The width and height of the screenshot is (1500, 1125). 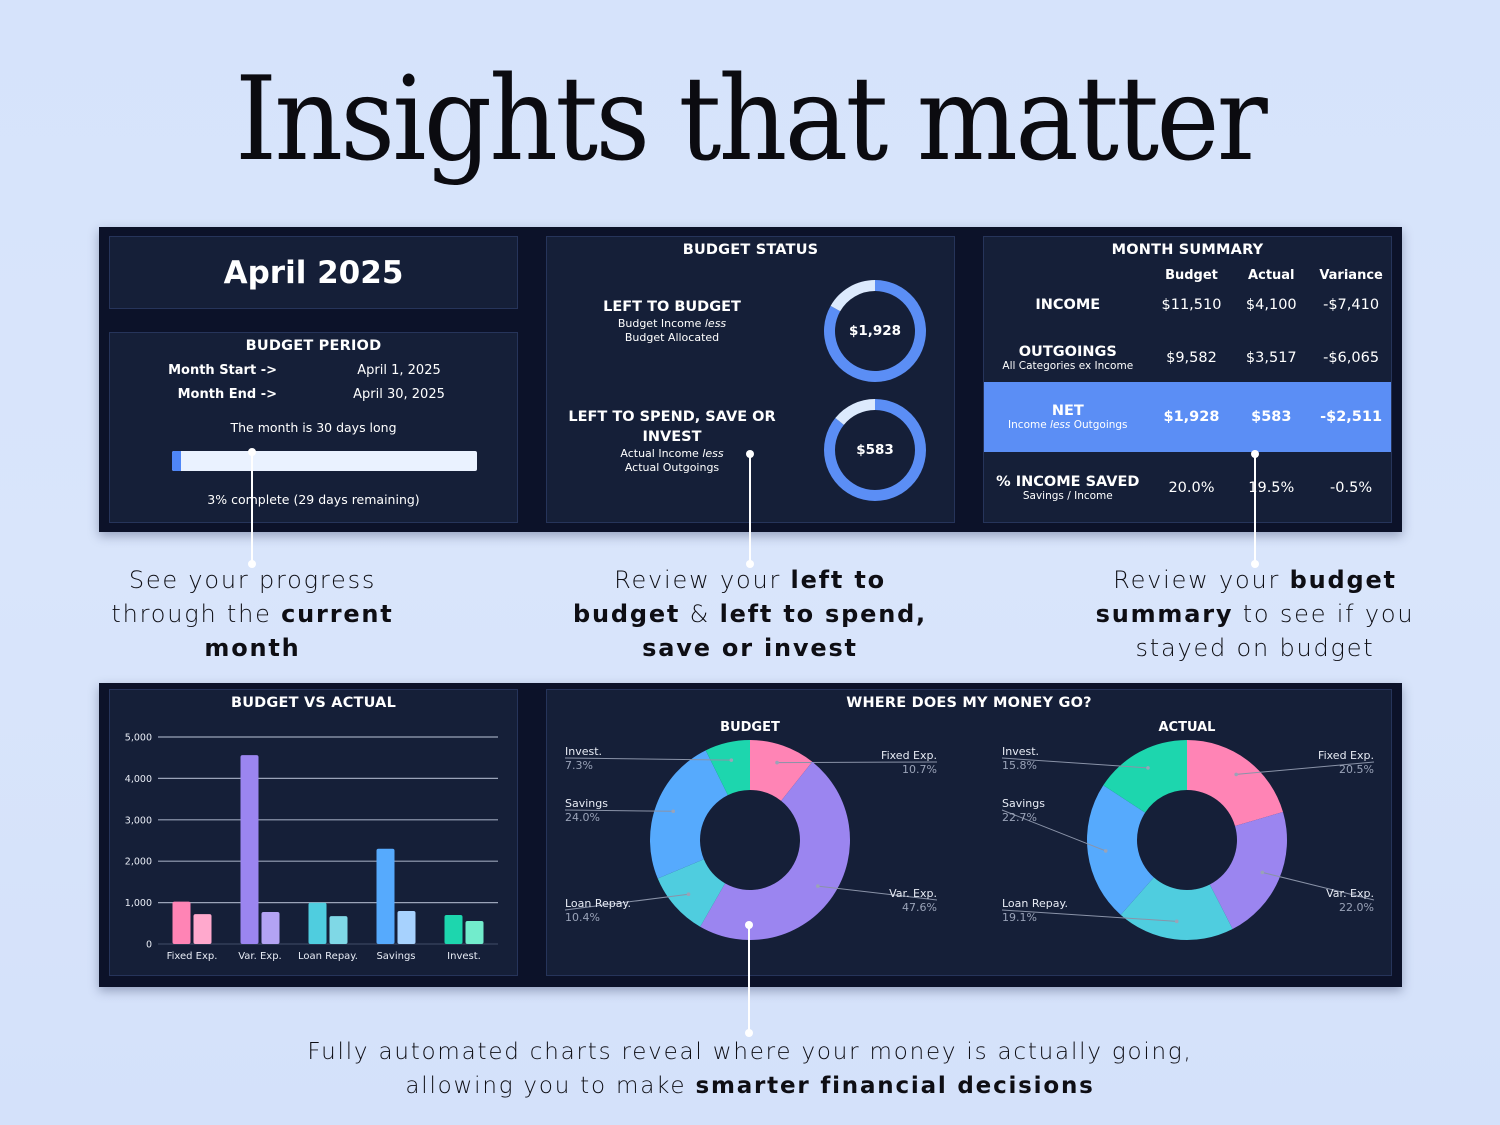 I want to click on income-budget: $11,510, so click(x=1191, y=305).